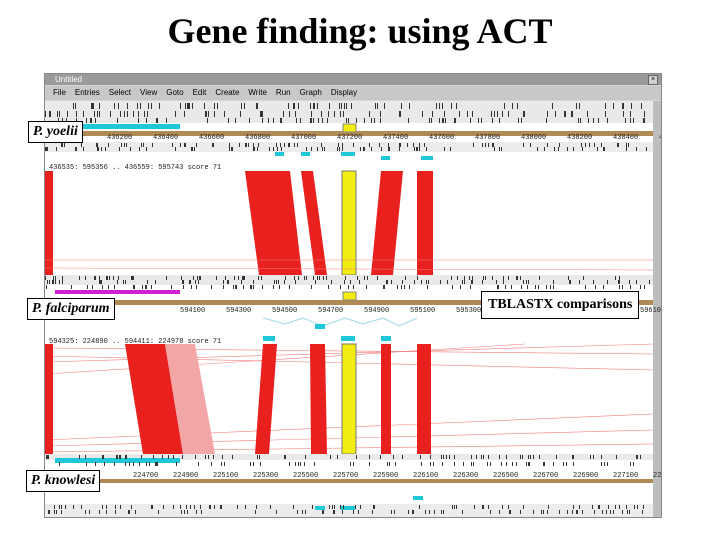  What do you see at coordinates (239, 223) in the screenshot?
I see `top-match-blocks` at bounding box center [239, 223].